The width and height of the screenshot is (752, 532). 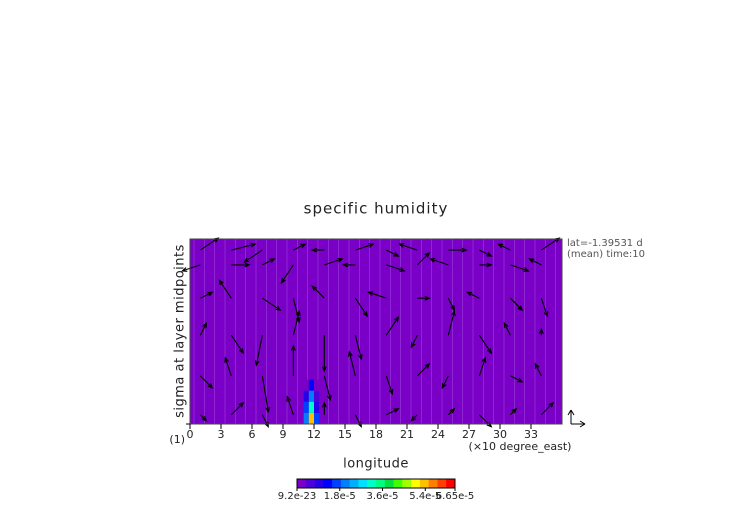 I want to click on colorbar-frame, so click(x=376, y=483).